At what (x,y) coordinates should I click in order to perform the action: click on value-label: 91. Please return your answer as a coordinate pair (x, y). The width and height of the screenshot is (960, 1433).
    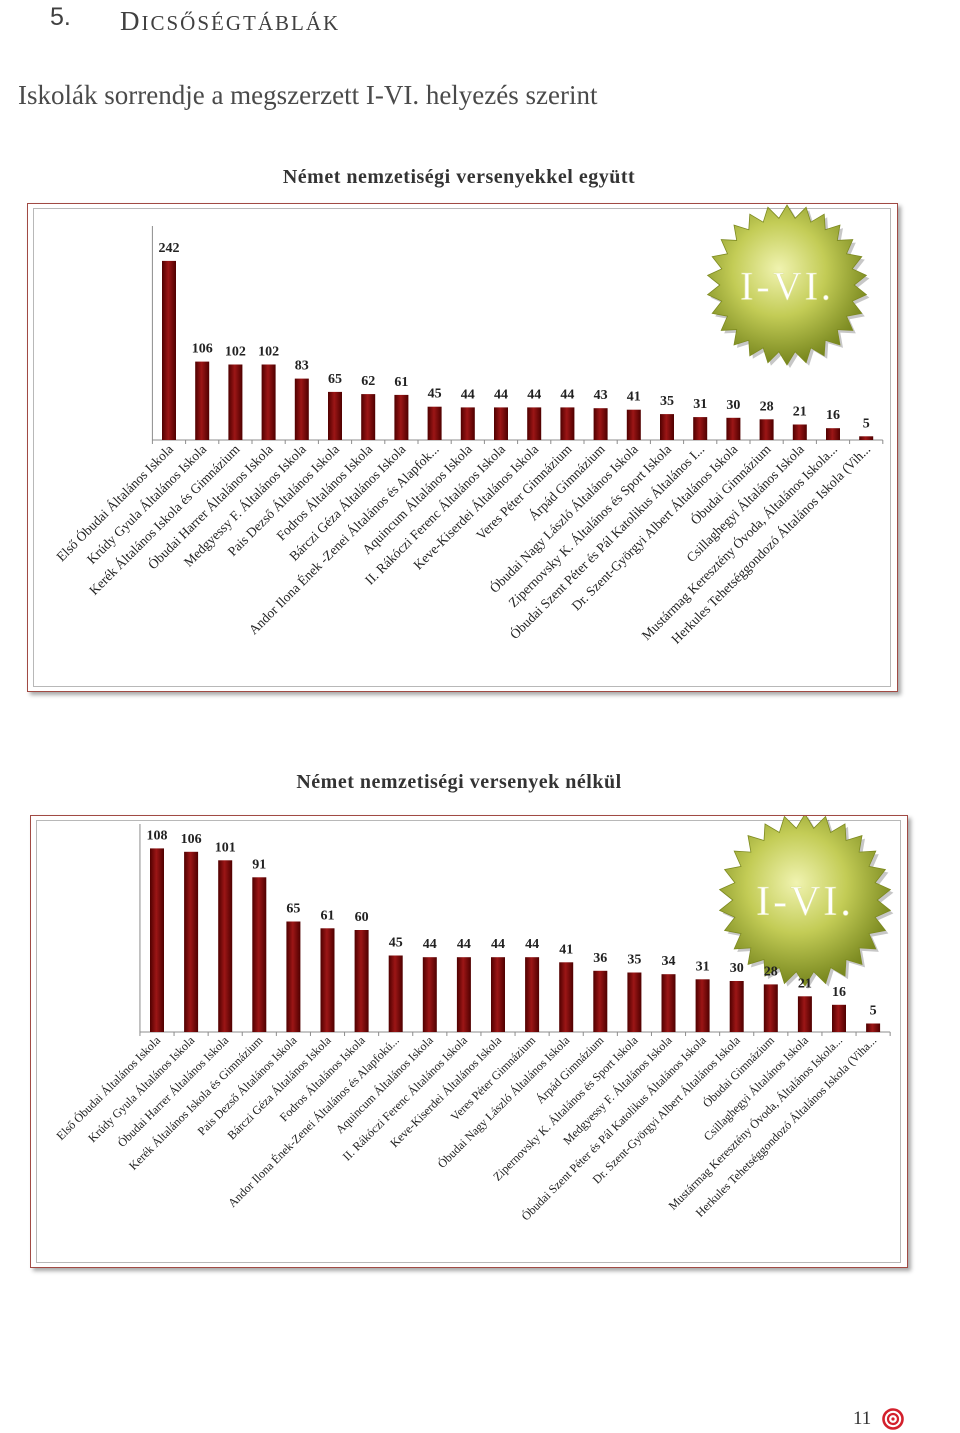
    Looking at the image, I should click on (259, 864).